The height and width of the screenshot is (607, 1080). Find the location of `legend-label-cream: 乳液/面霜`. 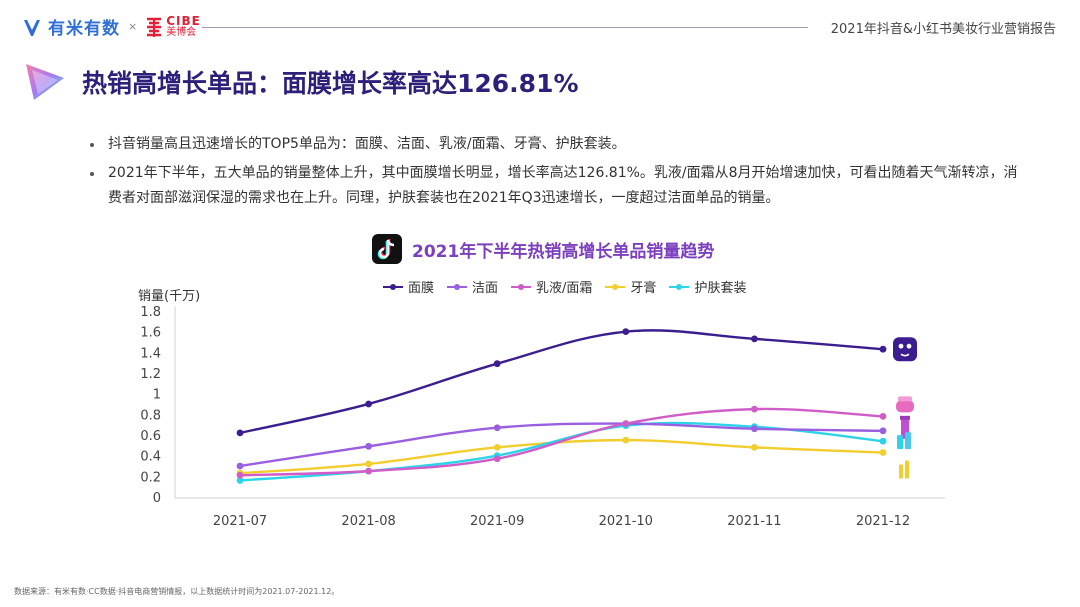

legend-label-cream: 乳液/面霜 is located at coordinates (564, 288).